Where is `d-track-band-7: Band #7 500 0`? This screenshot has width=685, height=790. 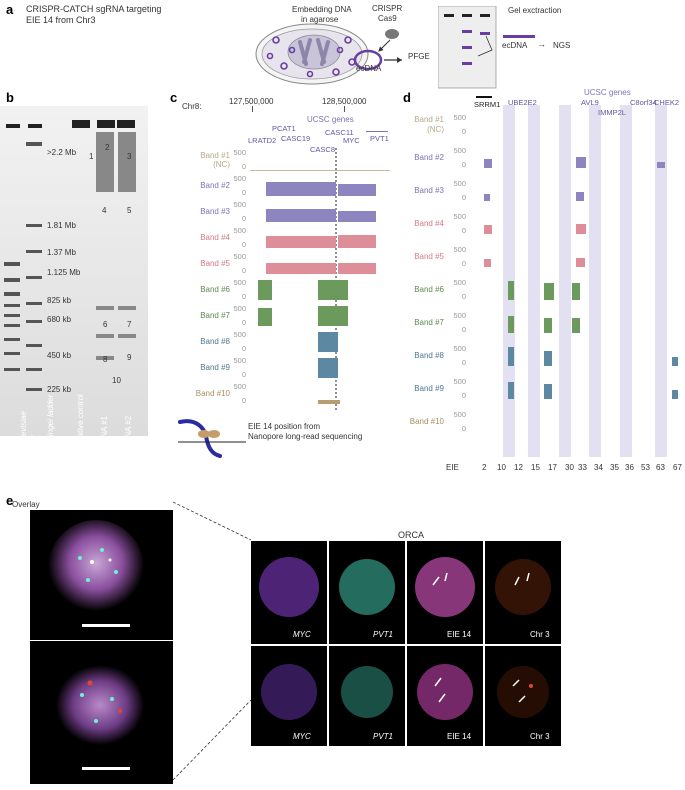
d-track-band-7: Band #7 500 0 is located at coordinates (544, 326).